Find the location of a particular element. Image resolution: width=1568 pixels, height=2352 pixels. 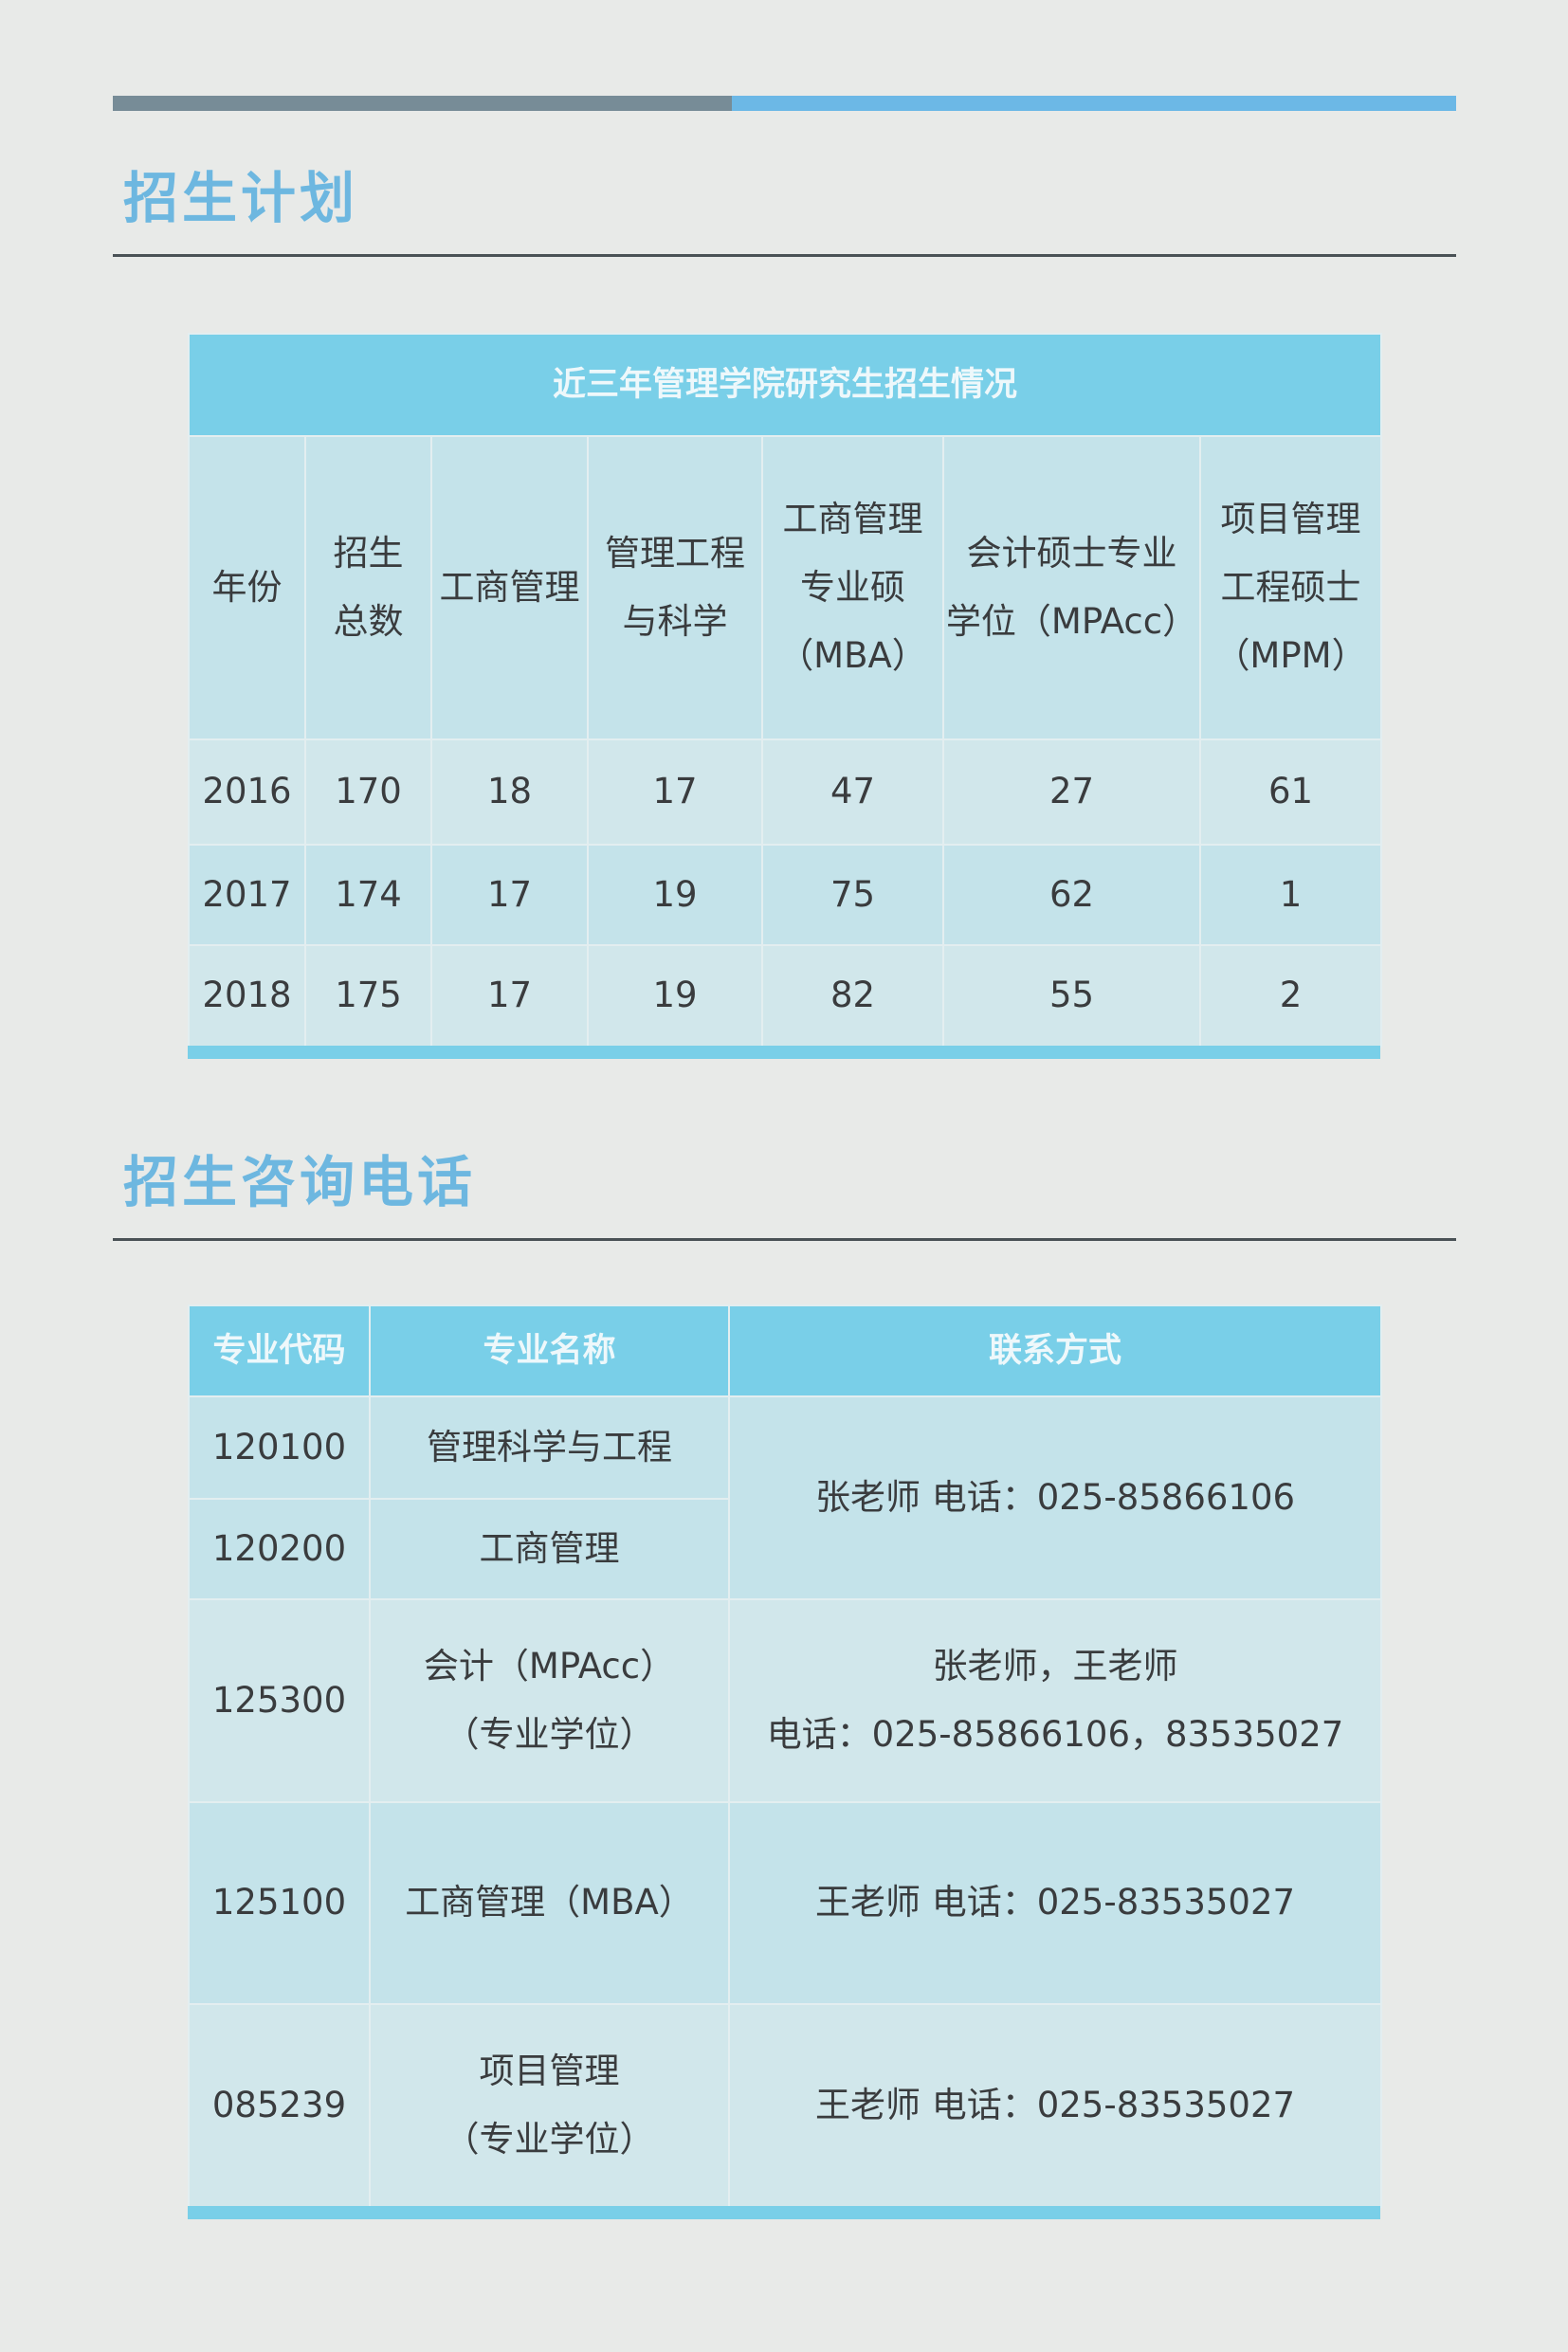

table-cell: 61 is located at coordinates (1290, 792).